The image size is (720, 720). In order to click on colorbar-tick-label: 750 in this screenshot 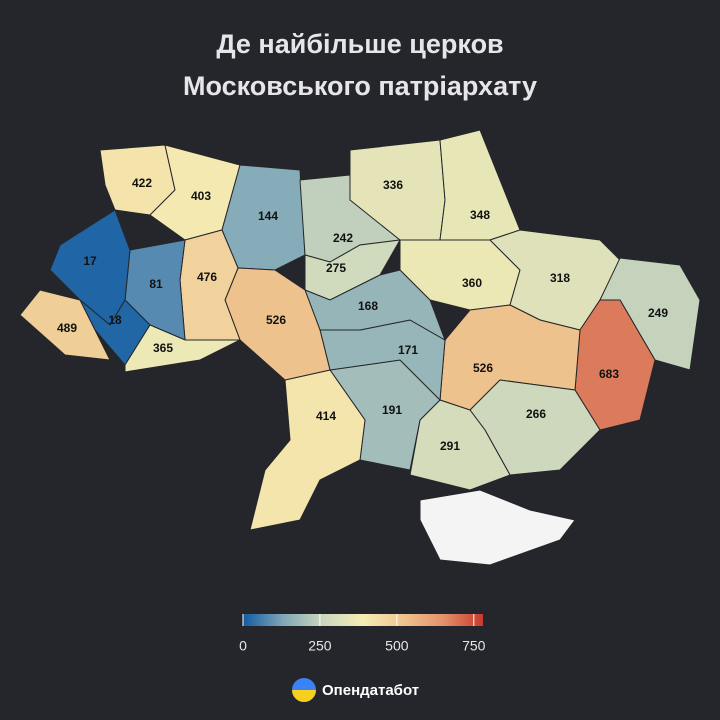, I will do `click(474, 646)`.